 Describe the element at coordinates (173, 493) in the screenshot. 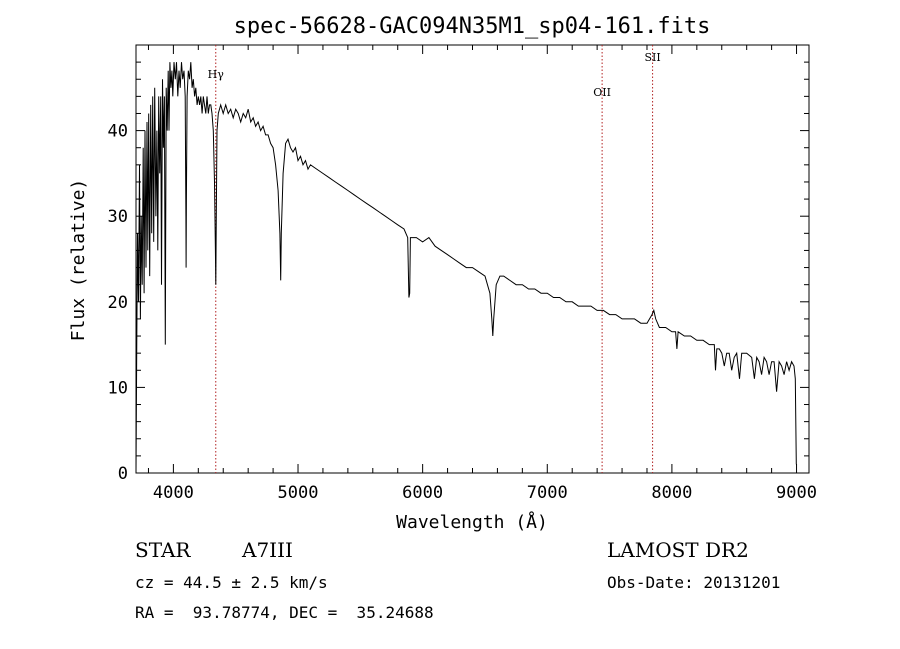

I see `x-tick-label: 4000` at that location.